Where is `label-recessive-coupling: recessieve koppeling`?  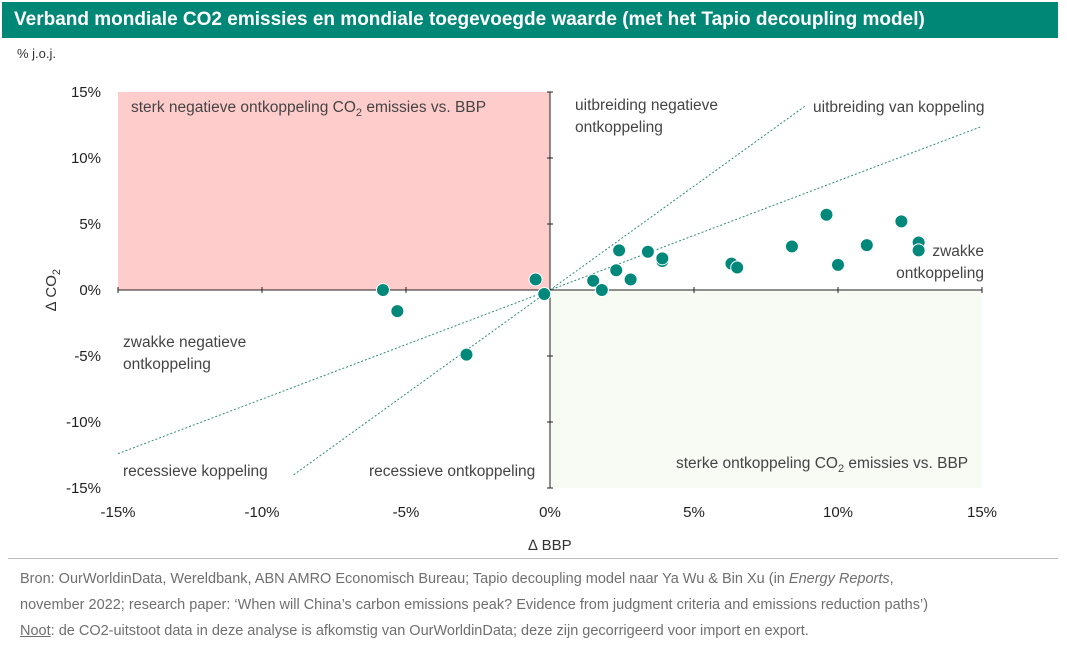 label-recessive-coupling: recessieve koppeling is located at coordinates (195, 471).